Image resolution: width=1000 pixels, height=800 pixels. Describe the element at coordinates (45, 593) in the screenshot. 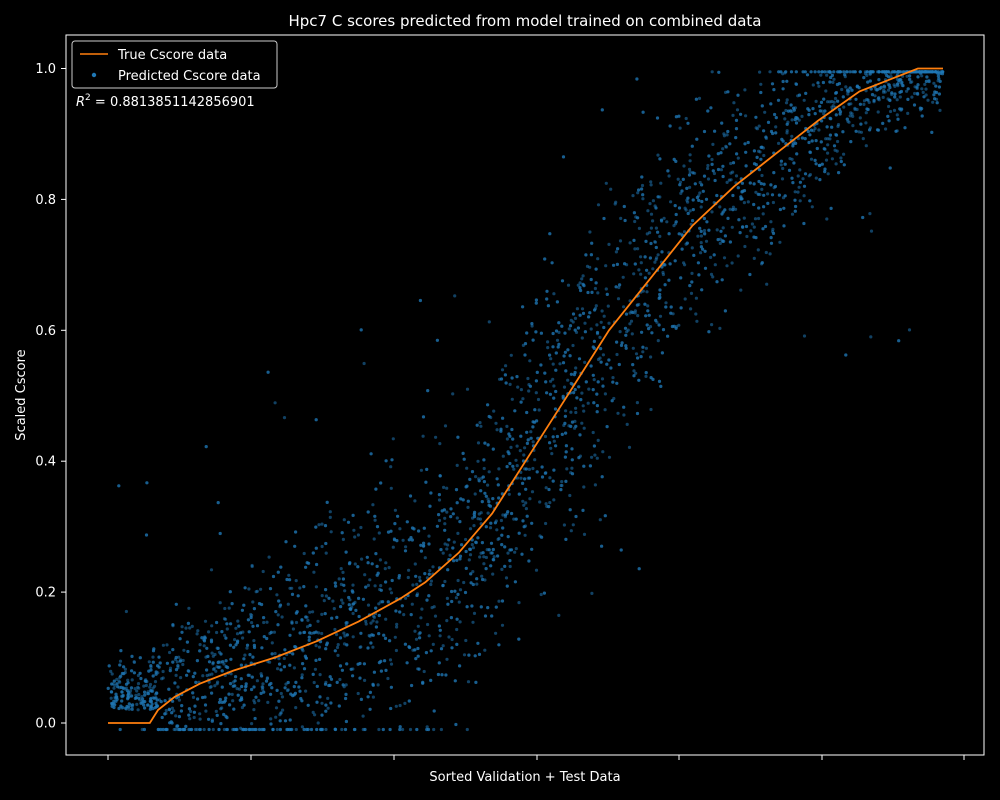

I see `y-tick-label: 0.2` at that location.